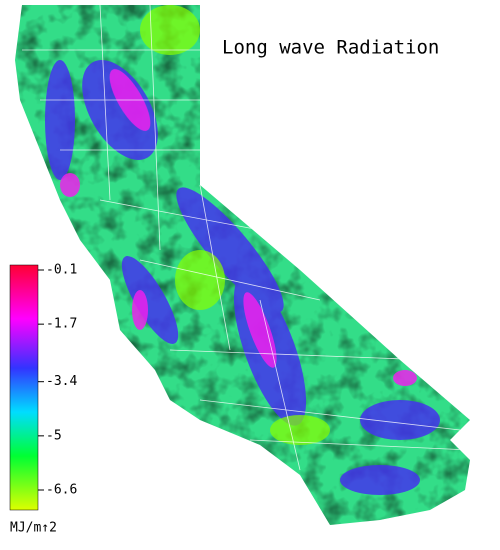  What do you see at coordinates (33, 528) in the screenshot?
I see `colorbar-unit: MJ/m↑2` at bounding box center [33, 528].